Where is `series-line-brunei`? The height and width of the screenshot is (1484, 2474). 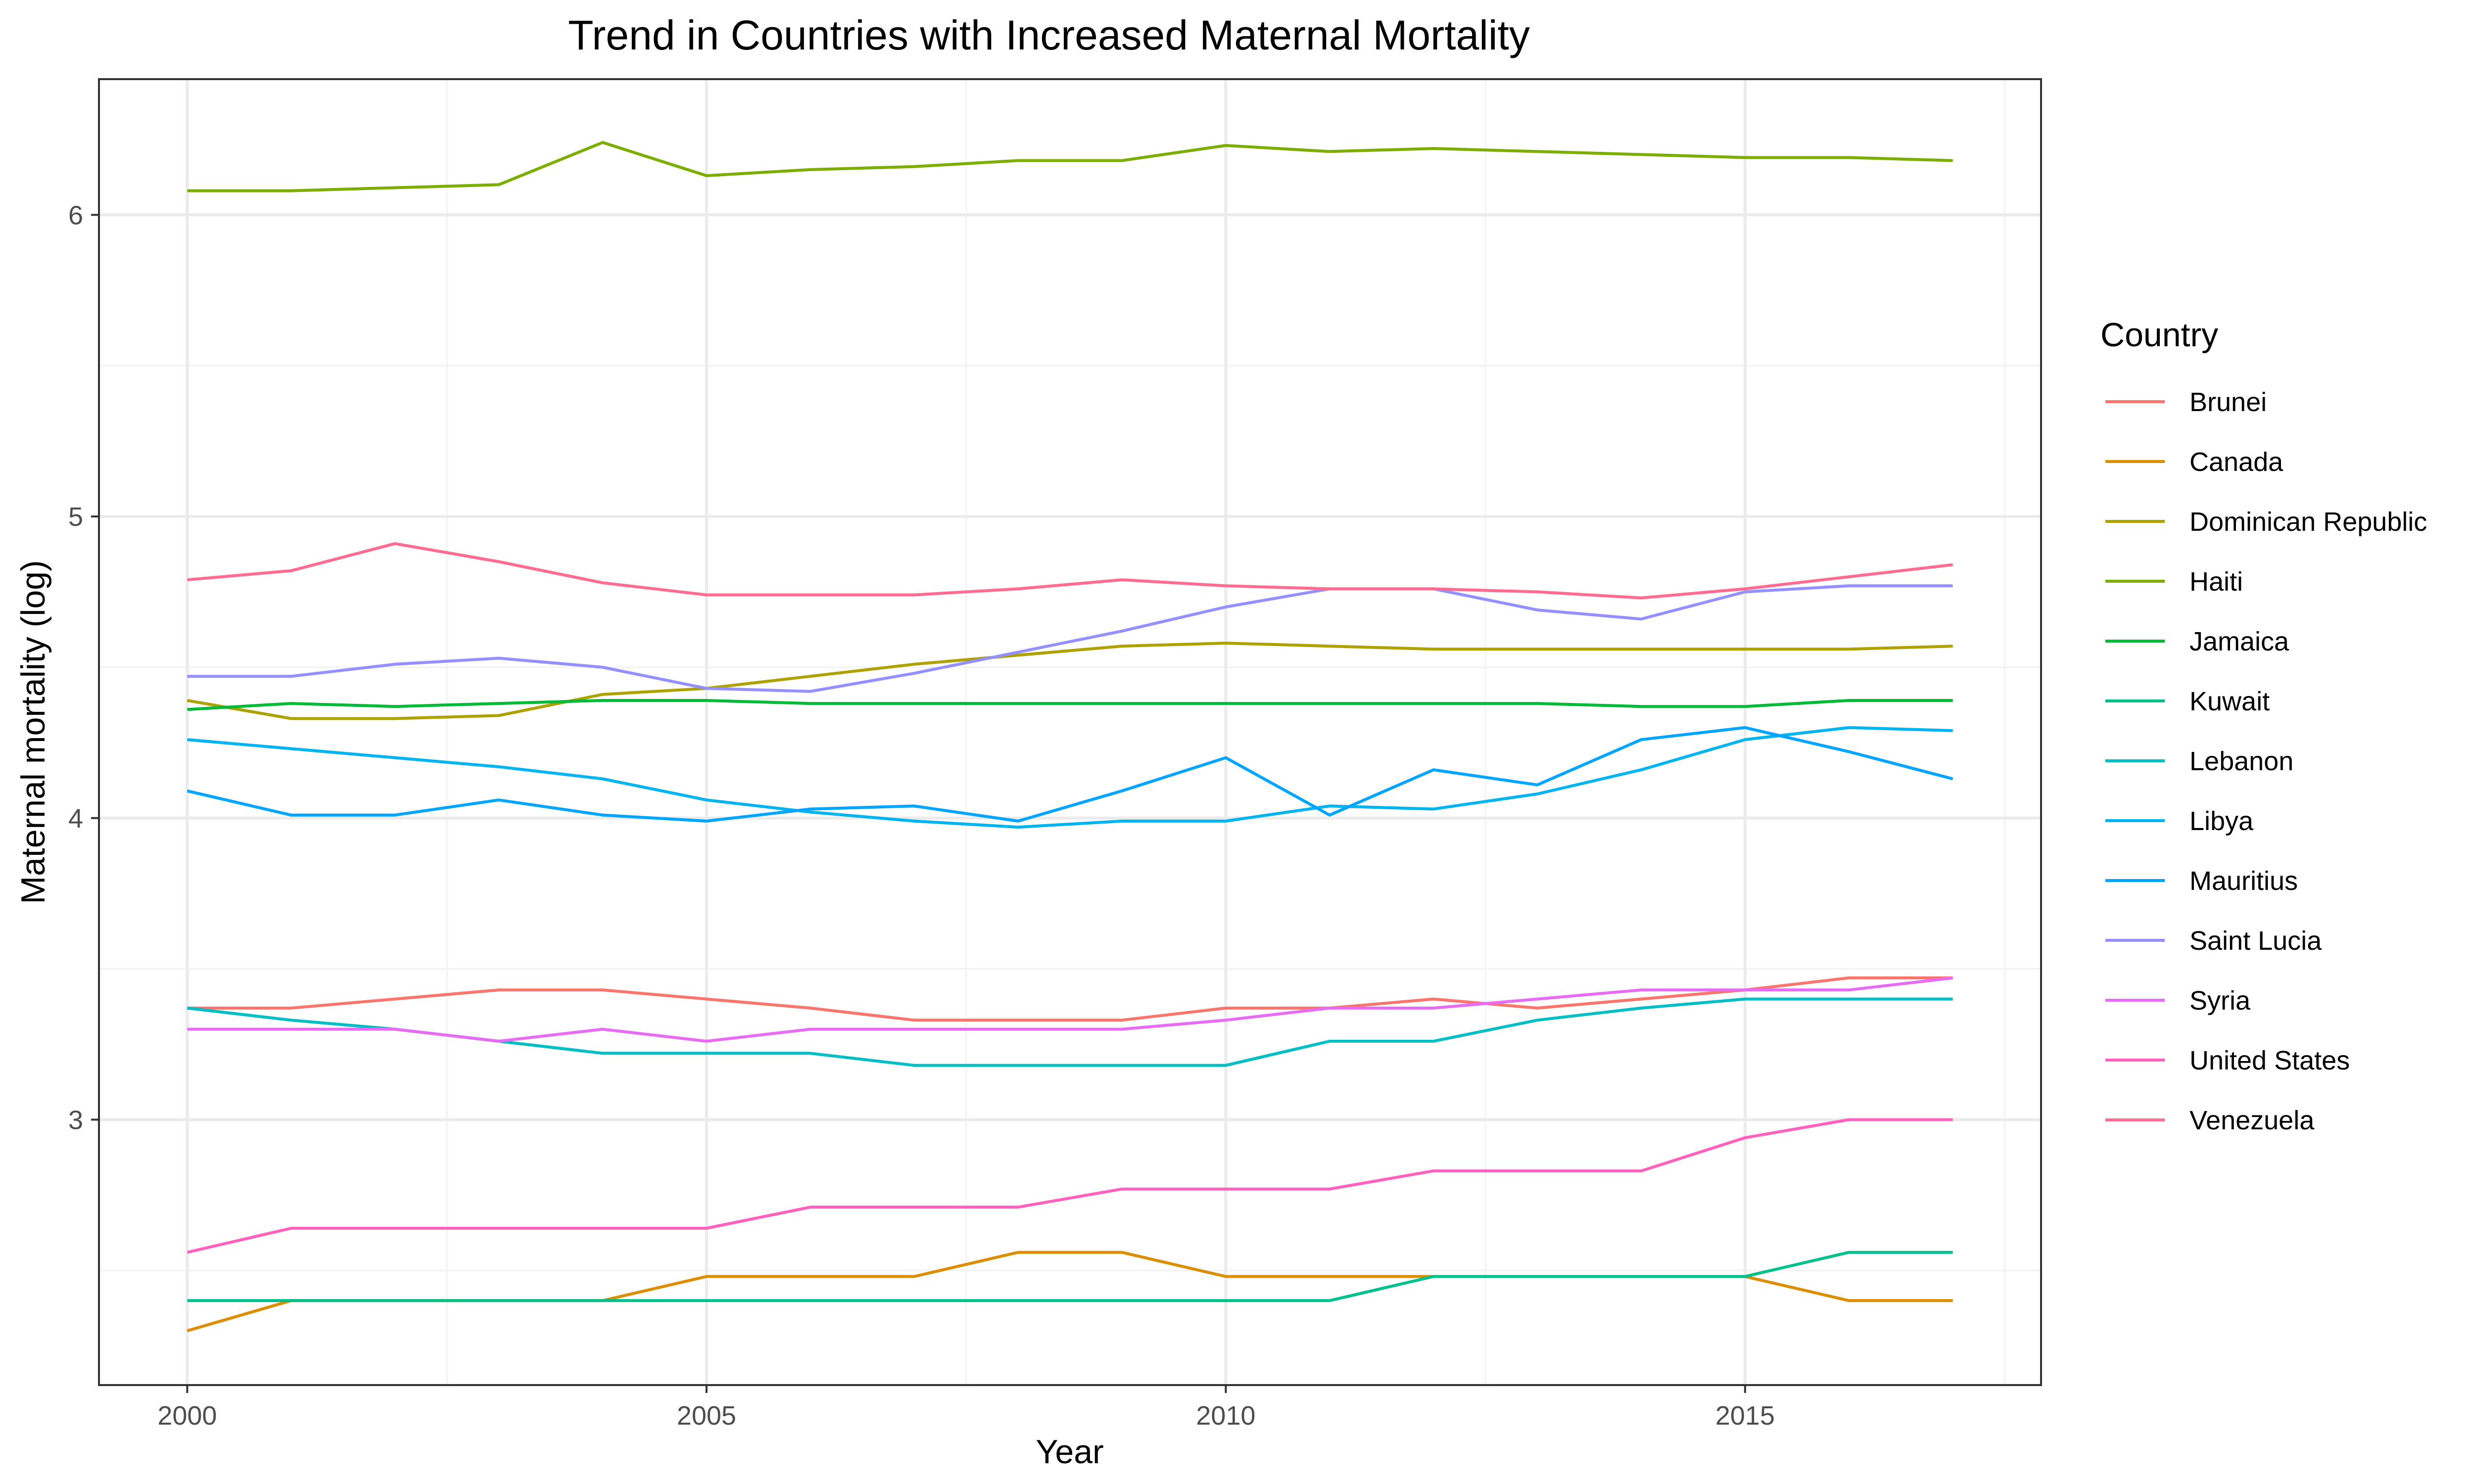 series-line-brunei is located at coordinates (1070, 999).